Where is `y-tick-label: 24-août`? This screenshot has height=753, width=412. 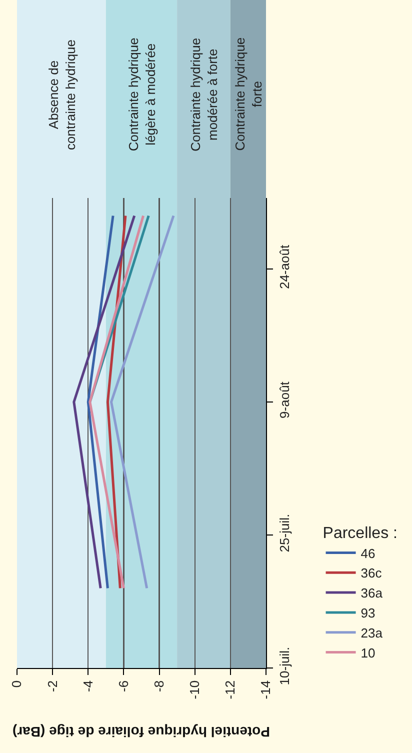 y-tick-label: 24-août is located at coordinates (284, 267).